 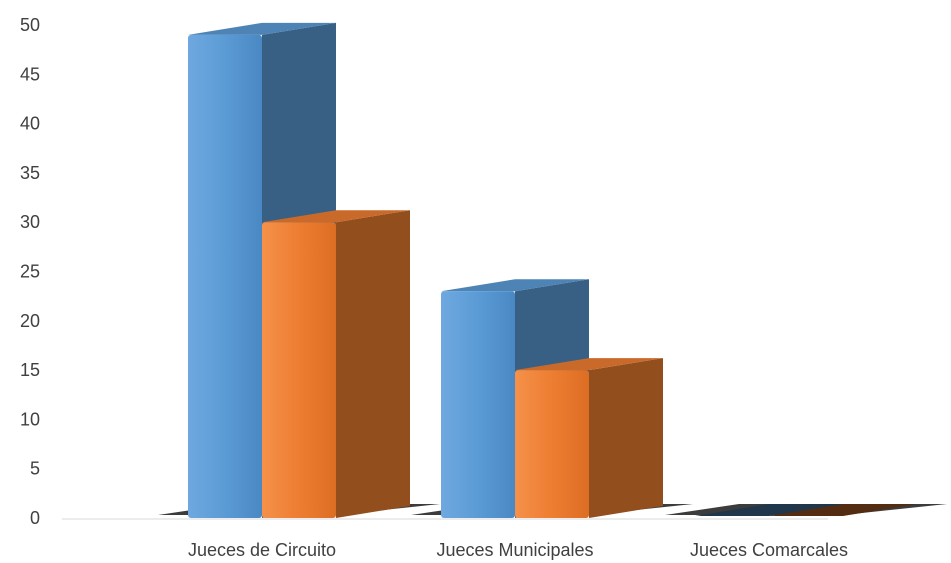 I want to click on y-tick-label: 30, so click(x=30, y=222).